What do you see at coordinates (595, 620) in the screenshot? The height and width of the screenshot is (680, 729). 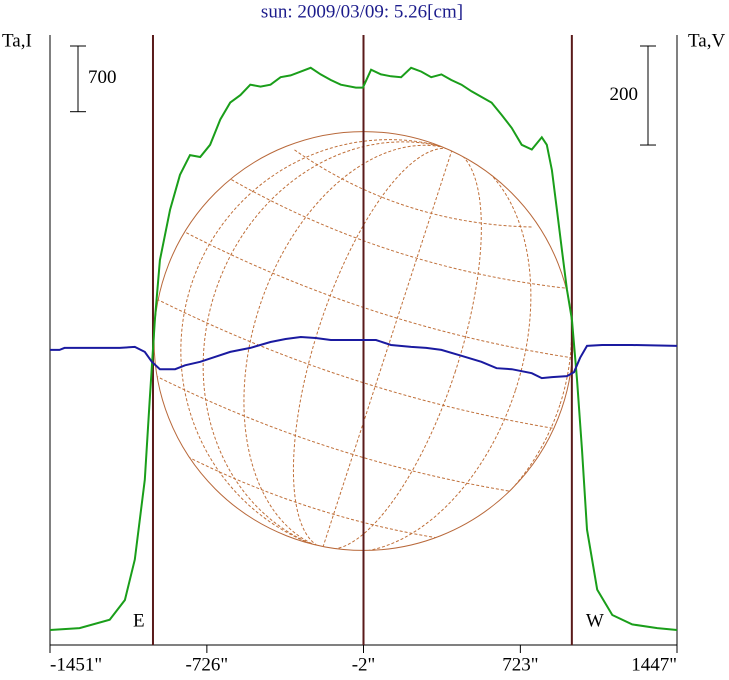 I see `annotation: W` at bounding box center [595, 620].